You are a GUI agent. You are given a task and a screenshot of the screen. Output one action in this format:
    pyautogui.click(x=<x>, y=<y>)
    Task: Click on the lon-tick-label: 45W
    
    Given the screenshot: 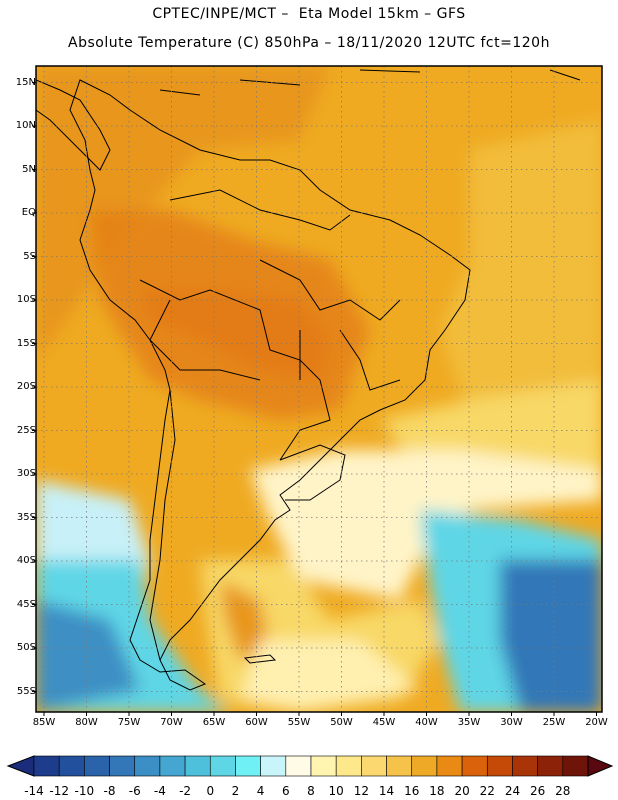 What is the action you would take?
    pyautogui.click(x=384, y=722)
    